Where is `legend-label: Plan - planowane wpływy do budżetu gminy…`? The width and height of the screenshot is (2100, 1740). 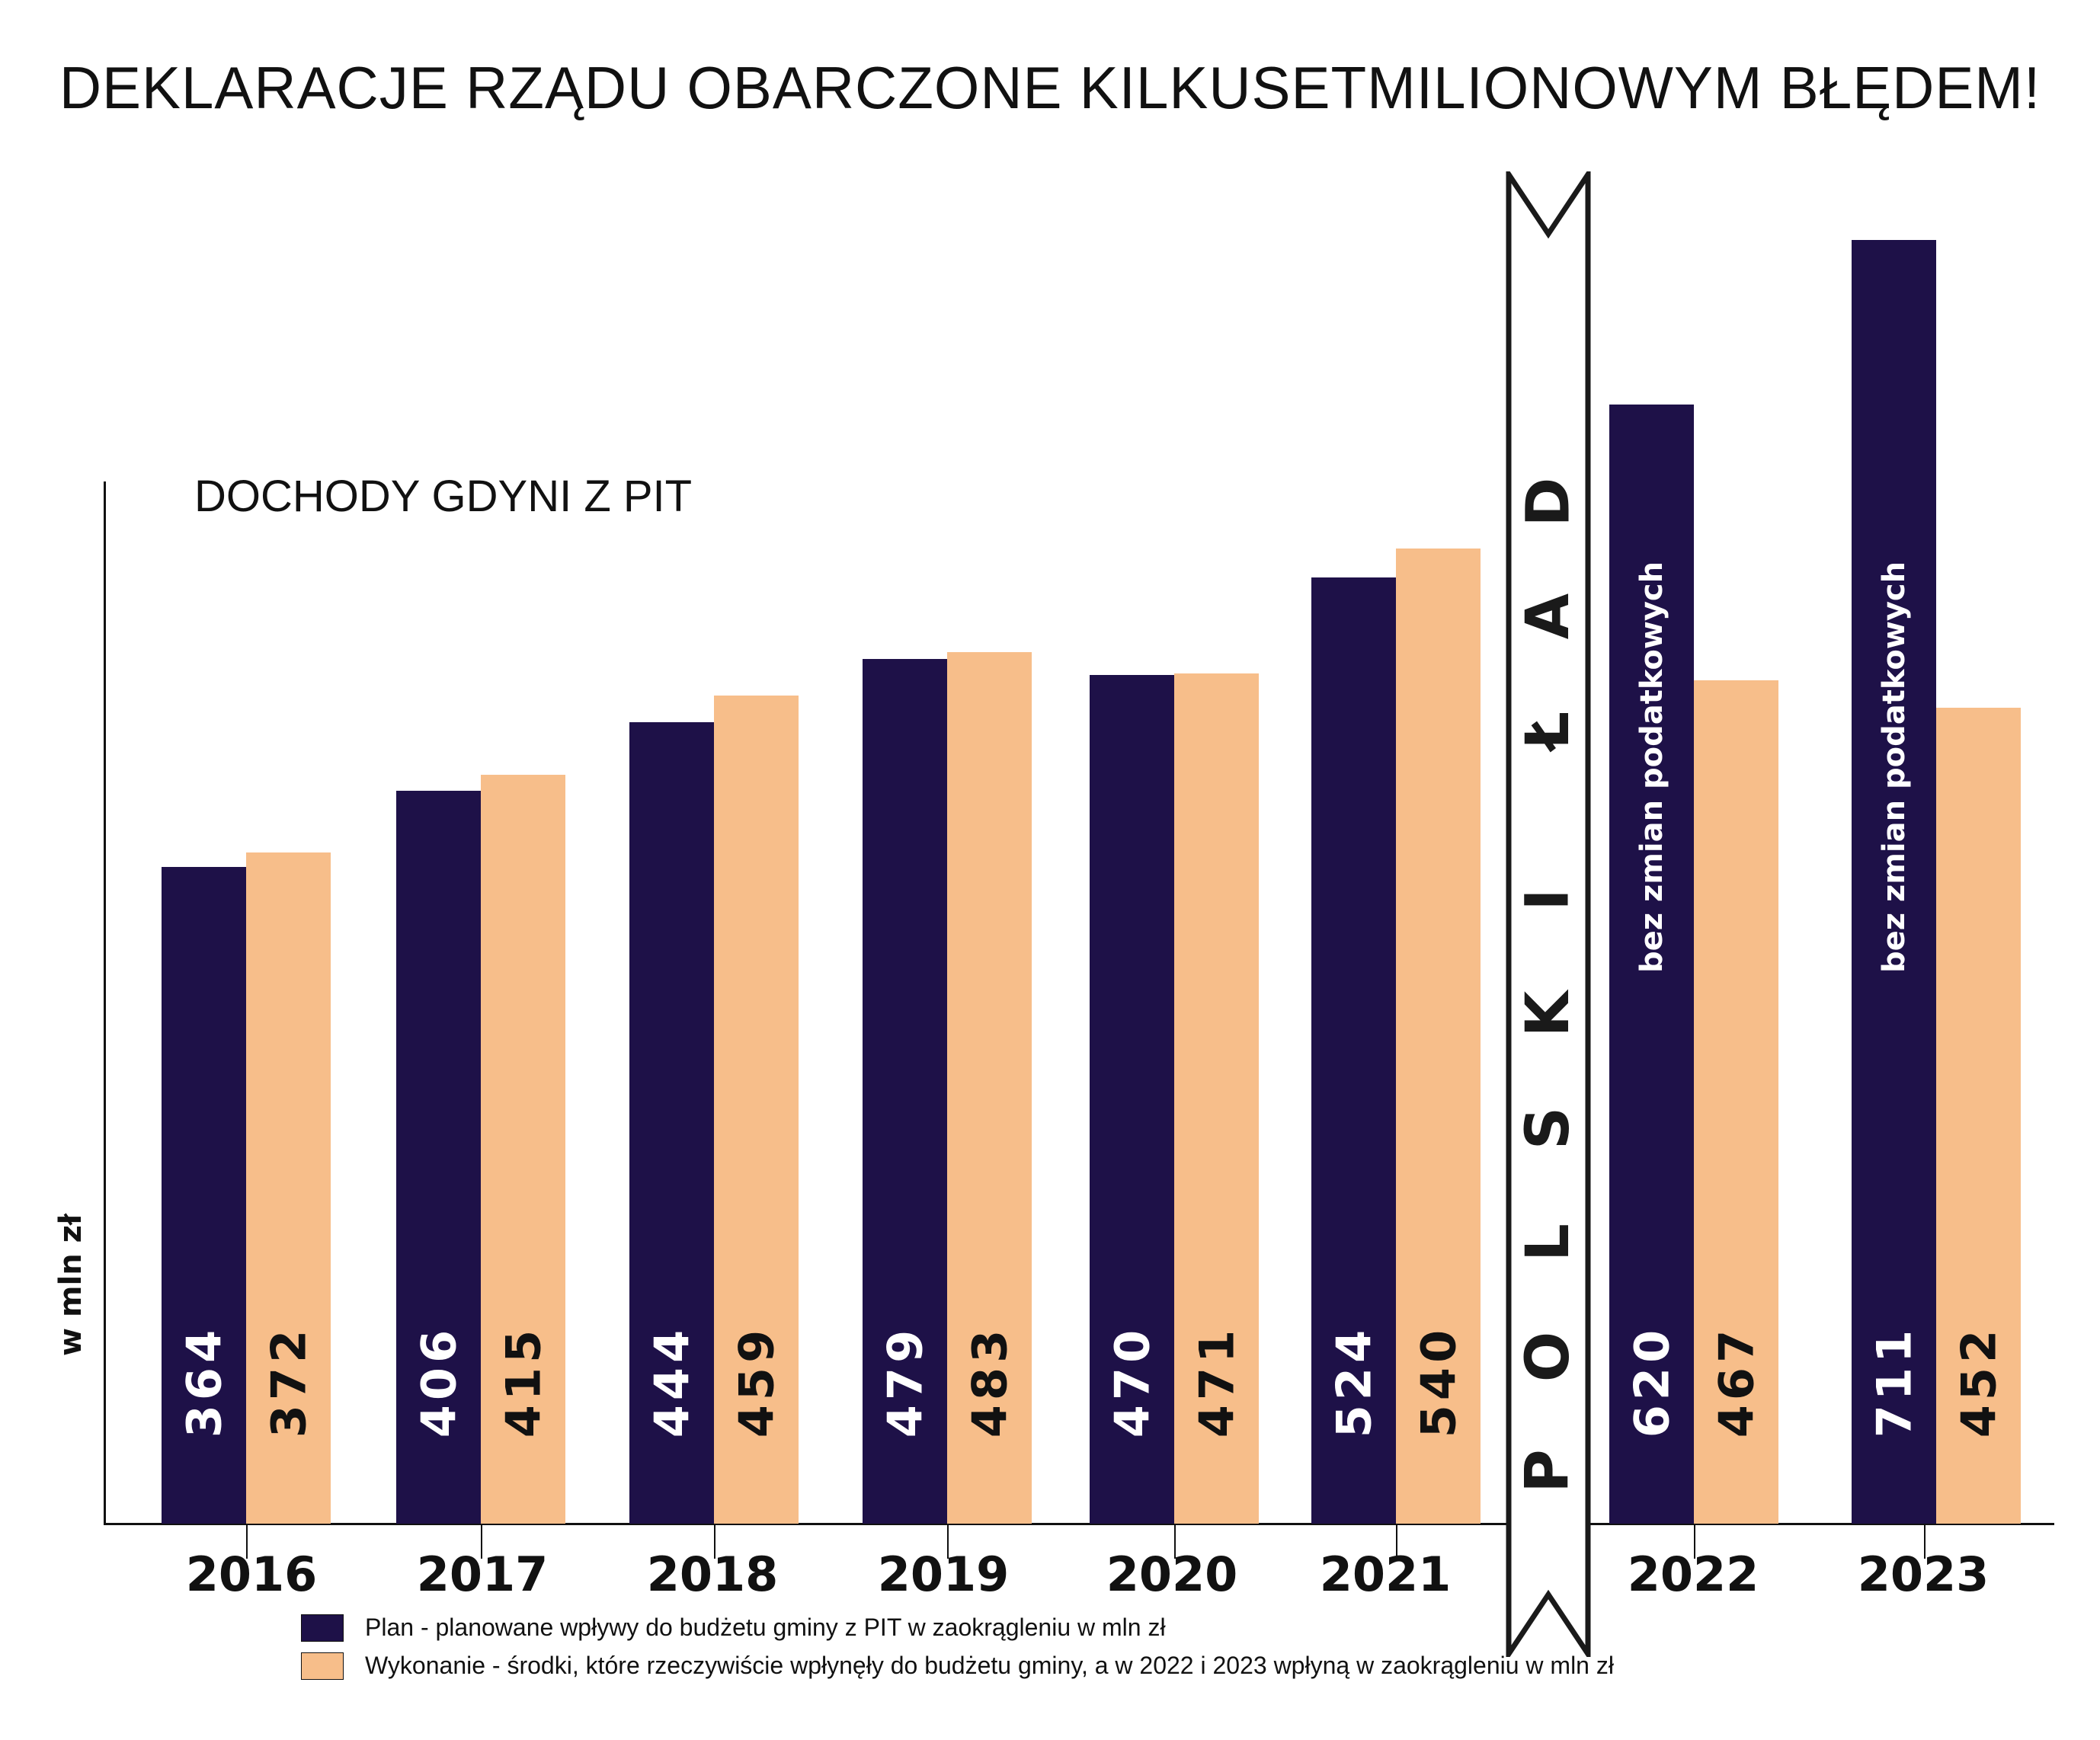 legend-label: Plan - planowane wpływy do budżetu gminy… is located at coordinates (765, 1628).